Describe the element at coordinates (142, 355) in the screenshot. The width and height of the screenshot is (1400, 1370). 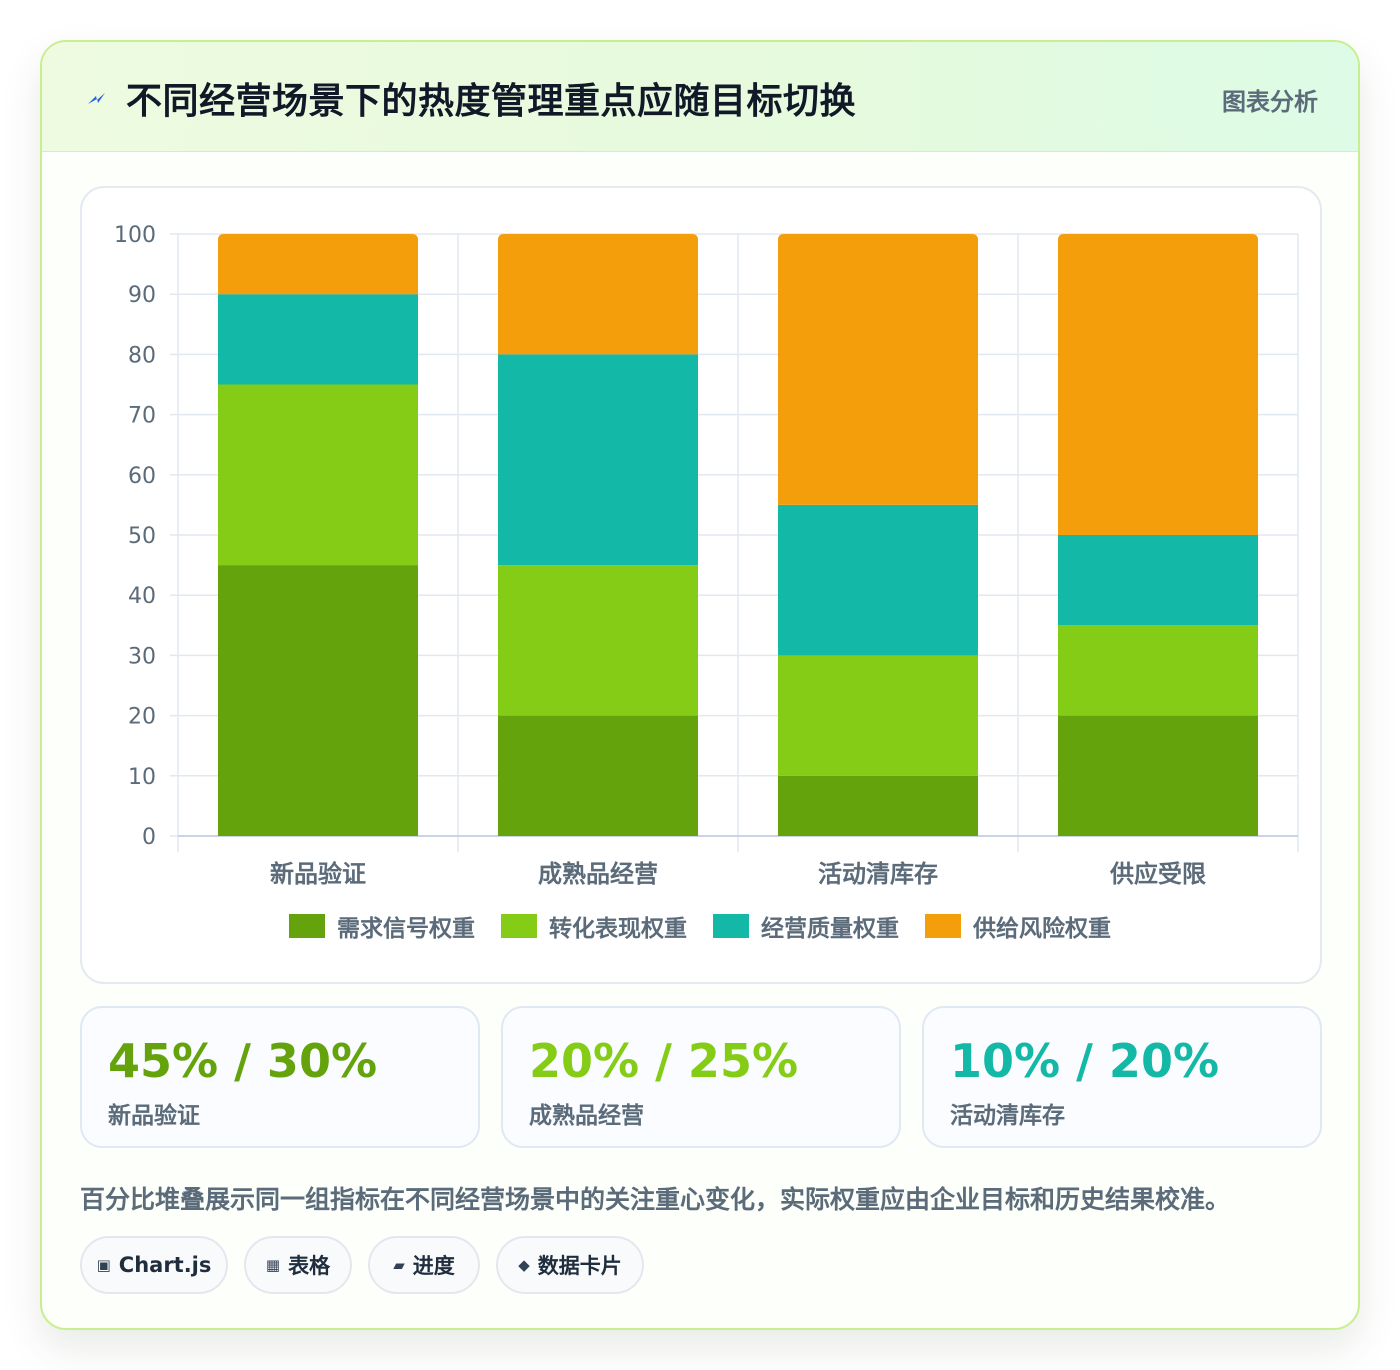
I see `y-tick-label: 80` at that location.